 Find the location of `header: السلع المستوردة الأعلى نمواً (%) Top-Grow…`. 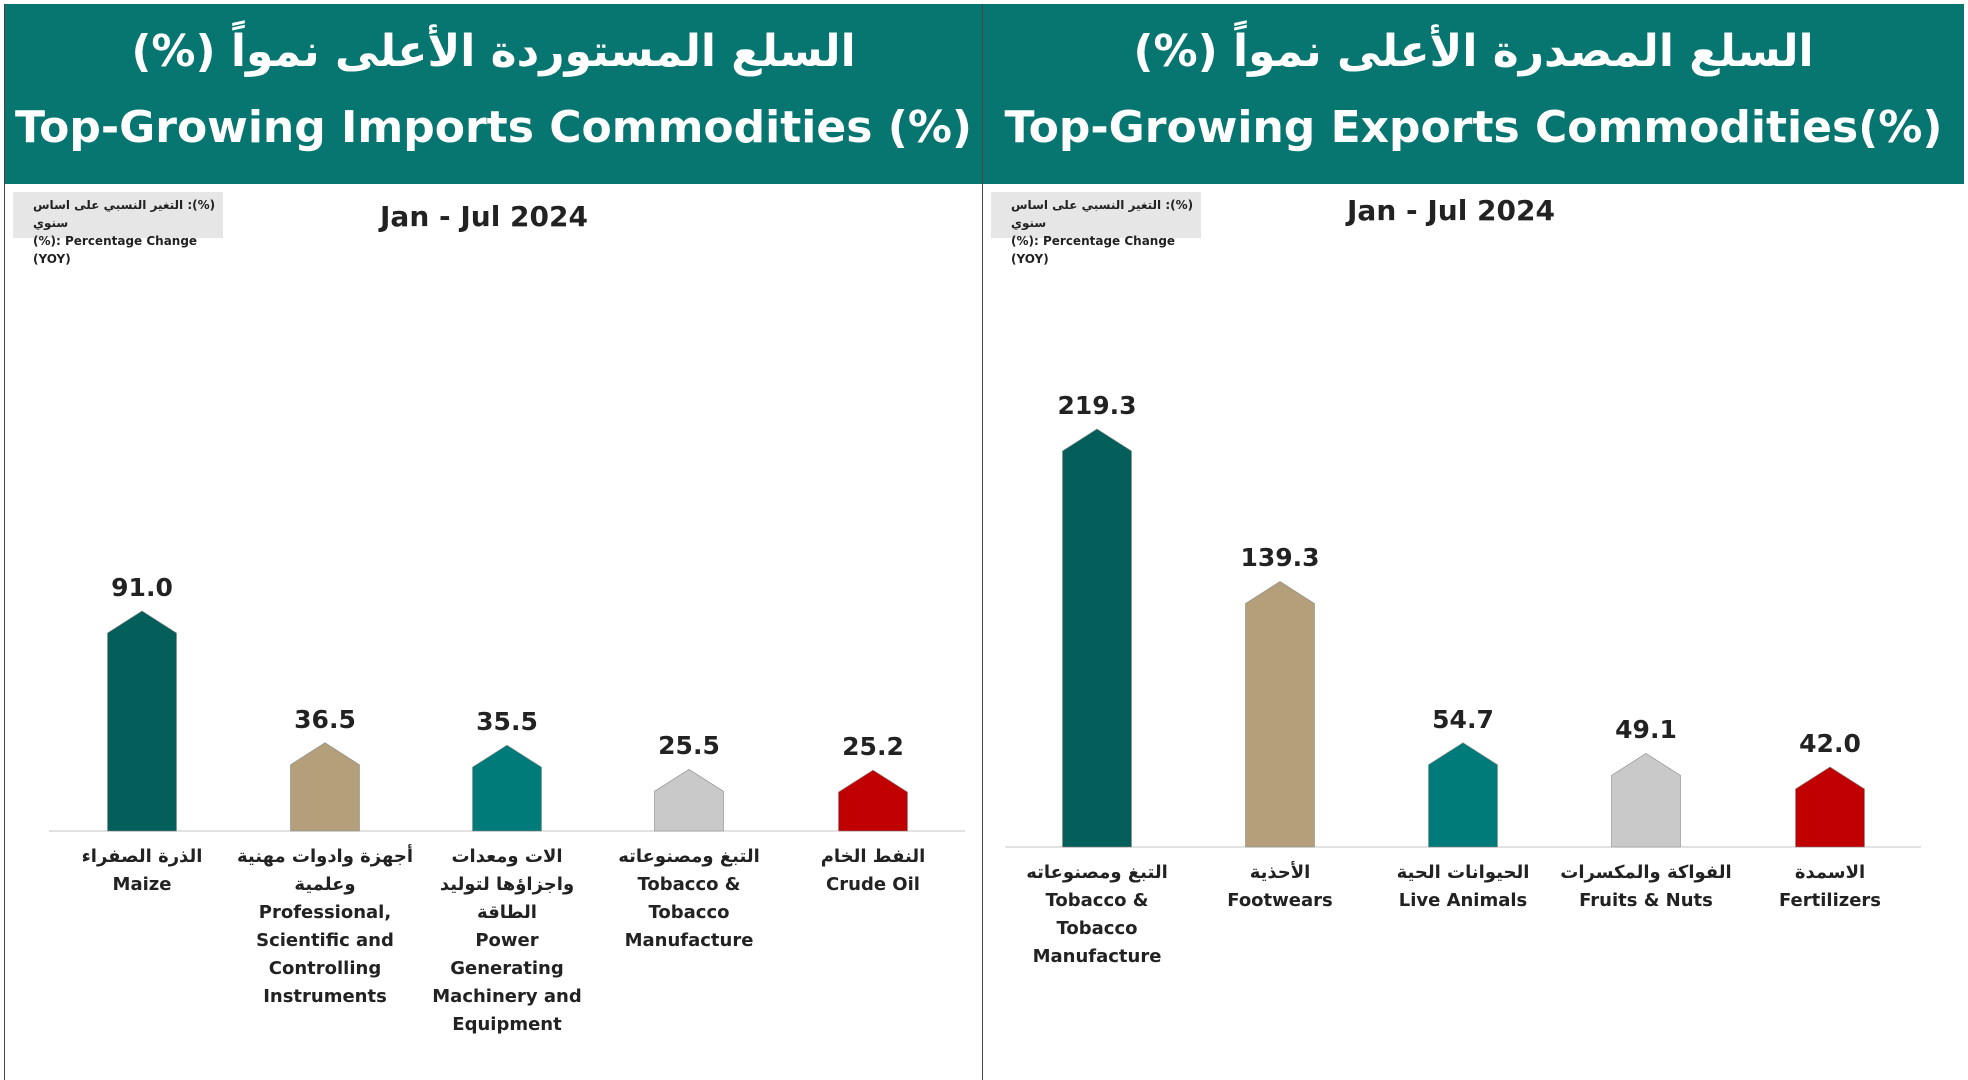

header: السلع المستوردة الأعلى نمواً (%) Top-Grow… is located at coordinates (493, 94).